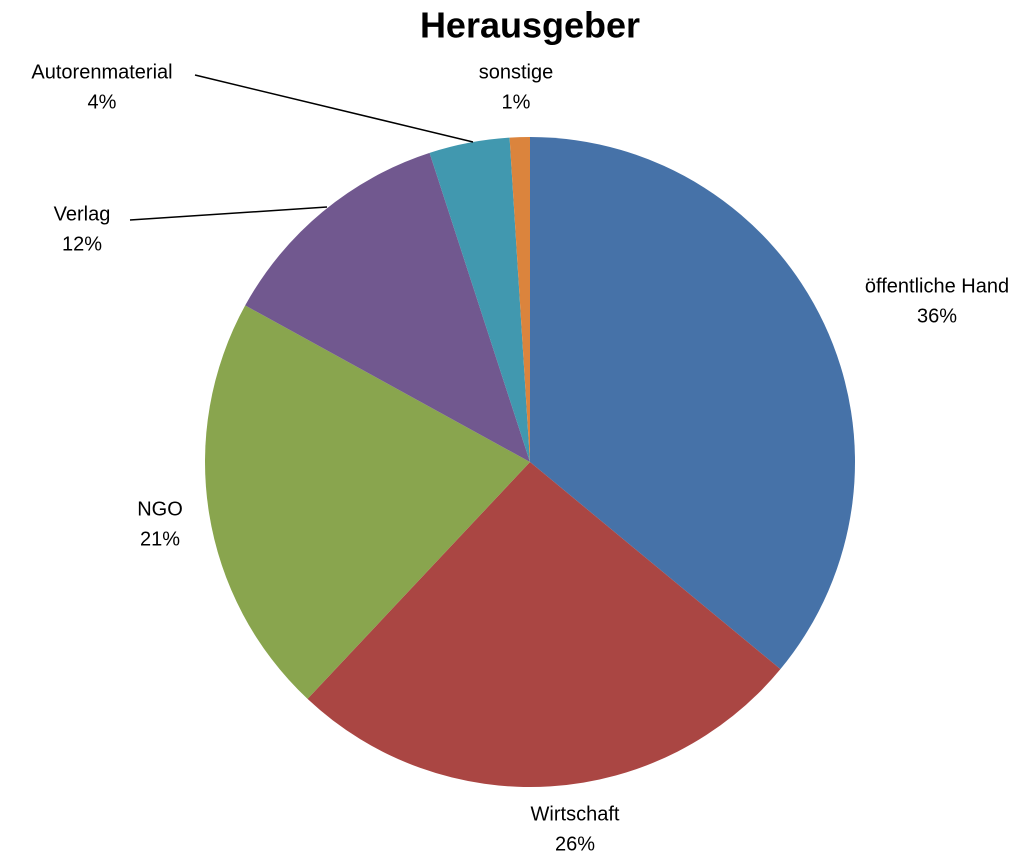 Image resolution: width=1031 pixels, height=865 pixels. Describe the element at coordinates (82, 214) in the screenshot. I see `slice-label: Verlag` at that location.